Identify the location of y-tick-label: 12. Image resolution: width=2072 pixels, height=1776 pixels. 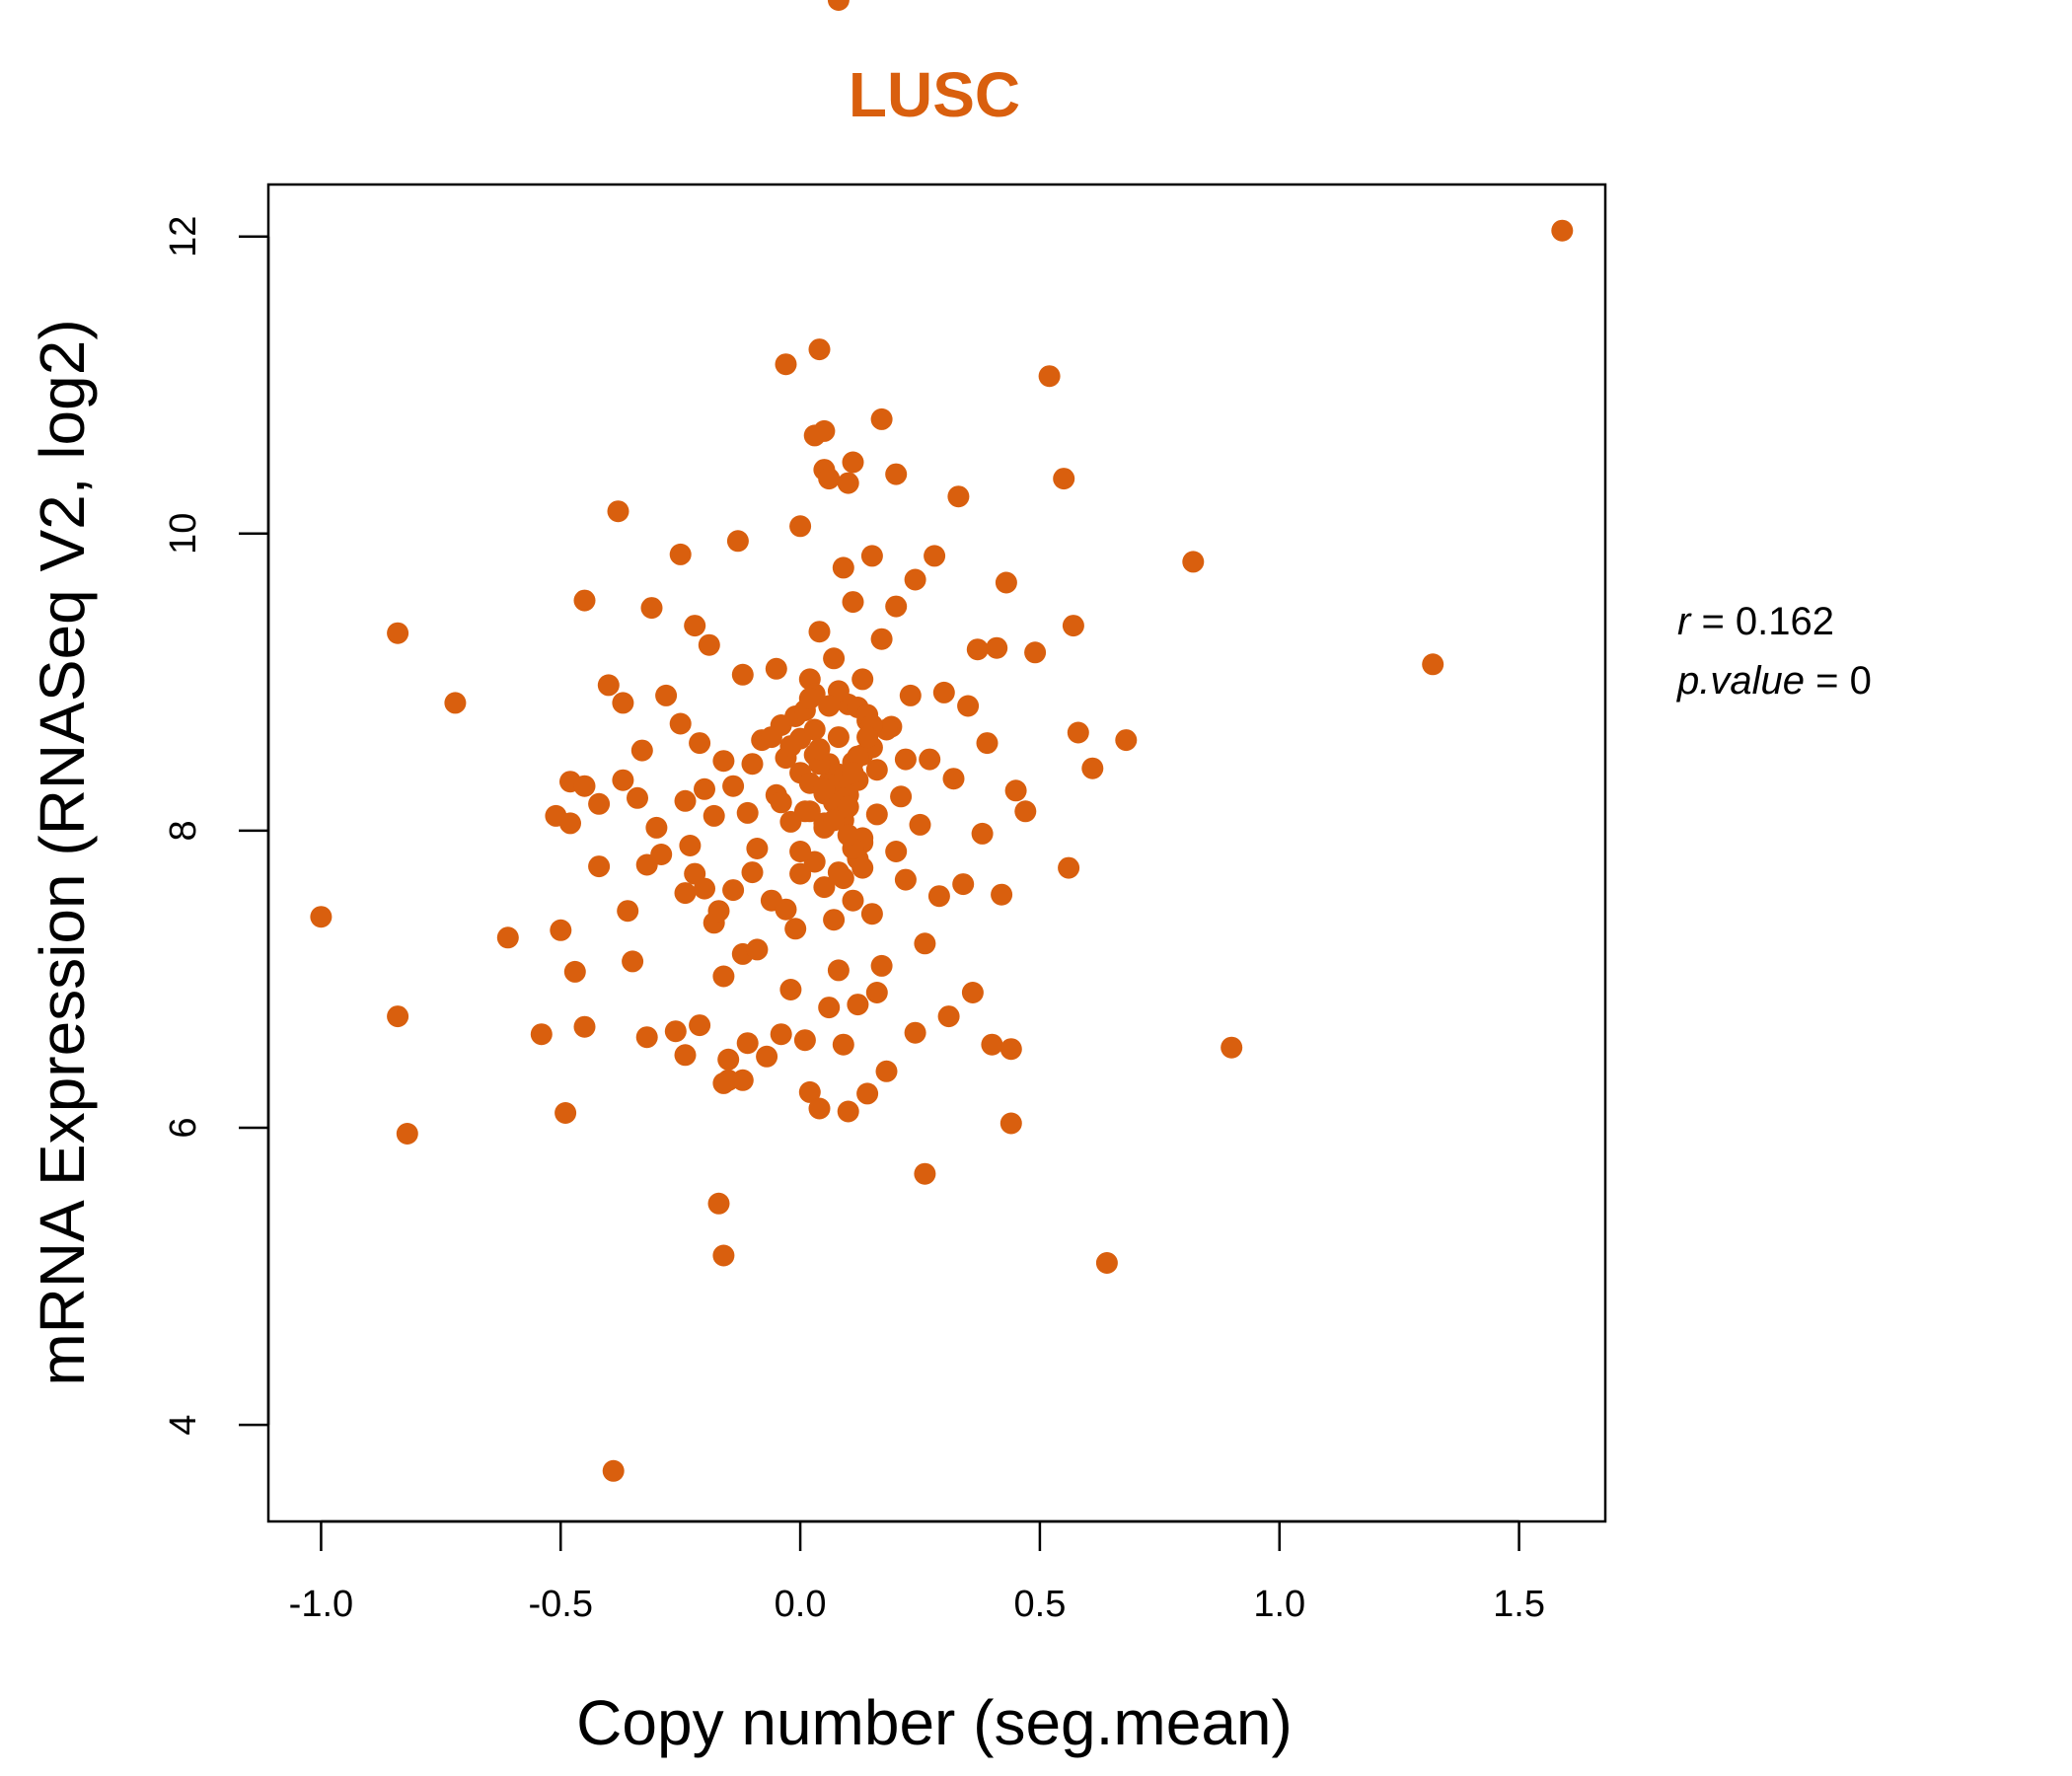
(184, 237).